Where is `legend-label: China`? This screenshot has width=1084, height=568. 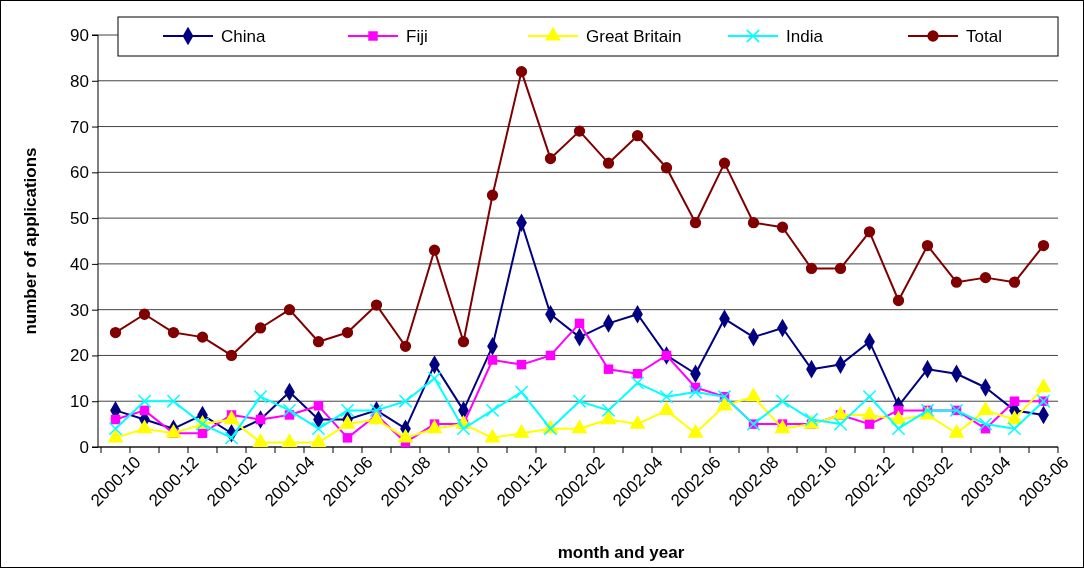 legend-label: China is located at coordinates (243, 36).